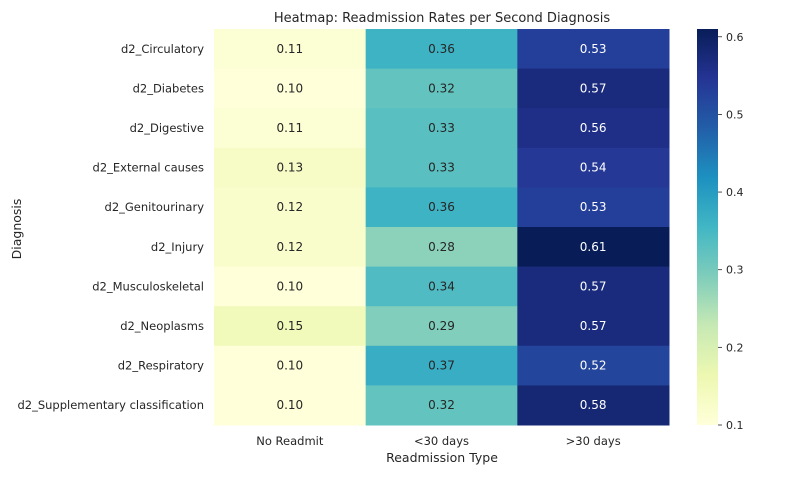  What do you see at coordinates (177, 247) in the screenshot?
I see `row-tick-label: d2_Injury` at bounding box center [177, 247].